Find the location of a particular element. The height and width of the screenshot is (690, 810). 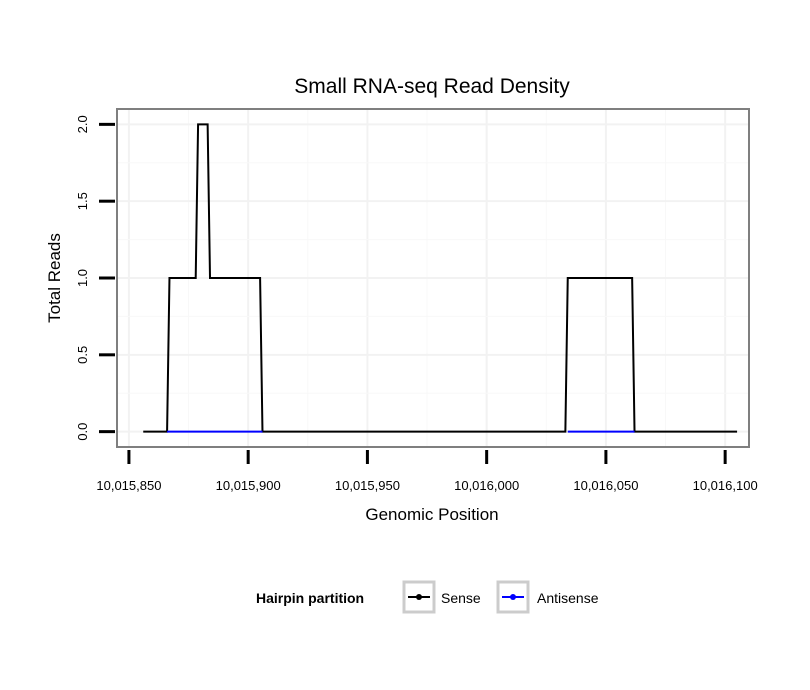

x-tick-label: 10,015,900 is located at coordinates (248, 485).